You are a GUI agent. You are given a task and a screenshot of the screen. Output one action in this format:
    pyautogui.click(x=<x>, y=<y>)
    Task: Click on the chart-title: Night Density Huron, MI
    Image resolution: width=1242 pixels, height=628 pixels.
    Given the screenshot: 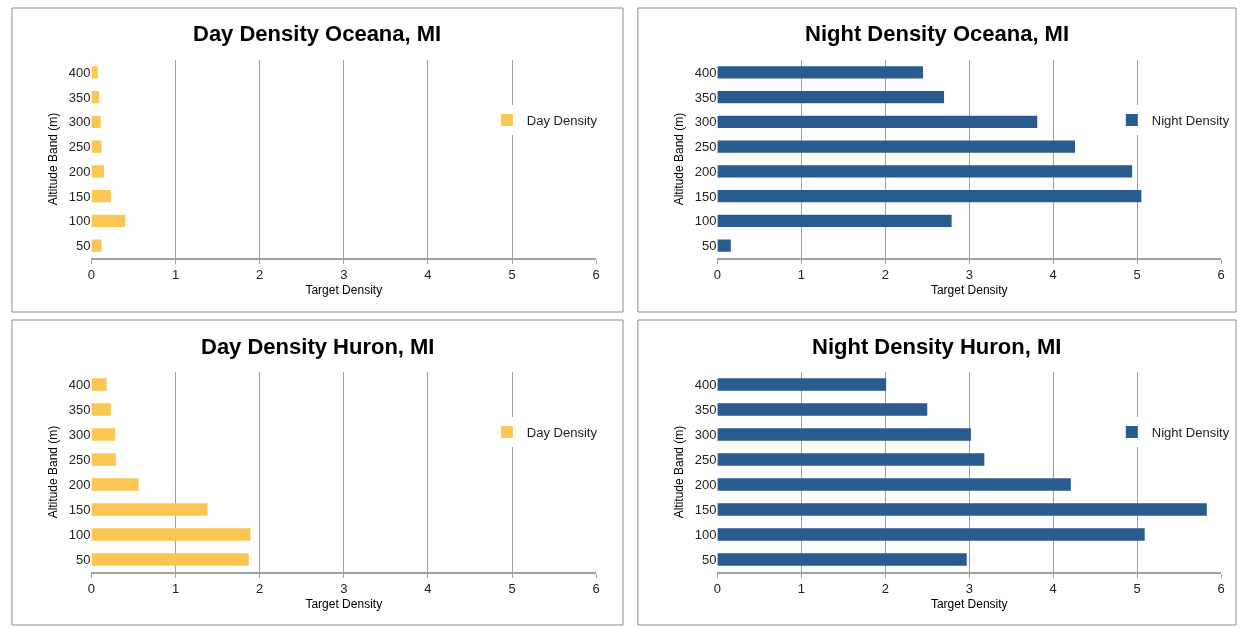 What is the action you would take?
    pyautogui.click(x=937, y=346)
    